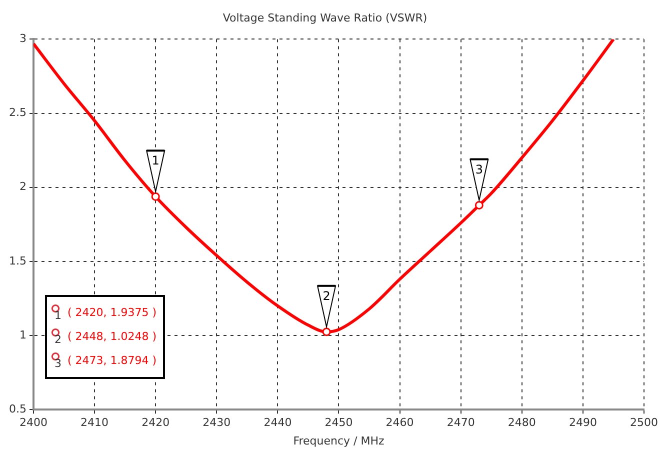  I want to click on x-tick-label: 2470, so click(460, 423).